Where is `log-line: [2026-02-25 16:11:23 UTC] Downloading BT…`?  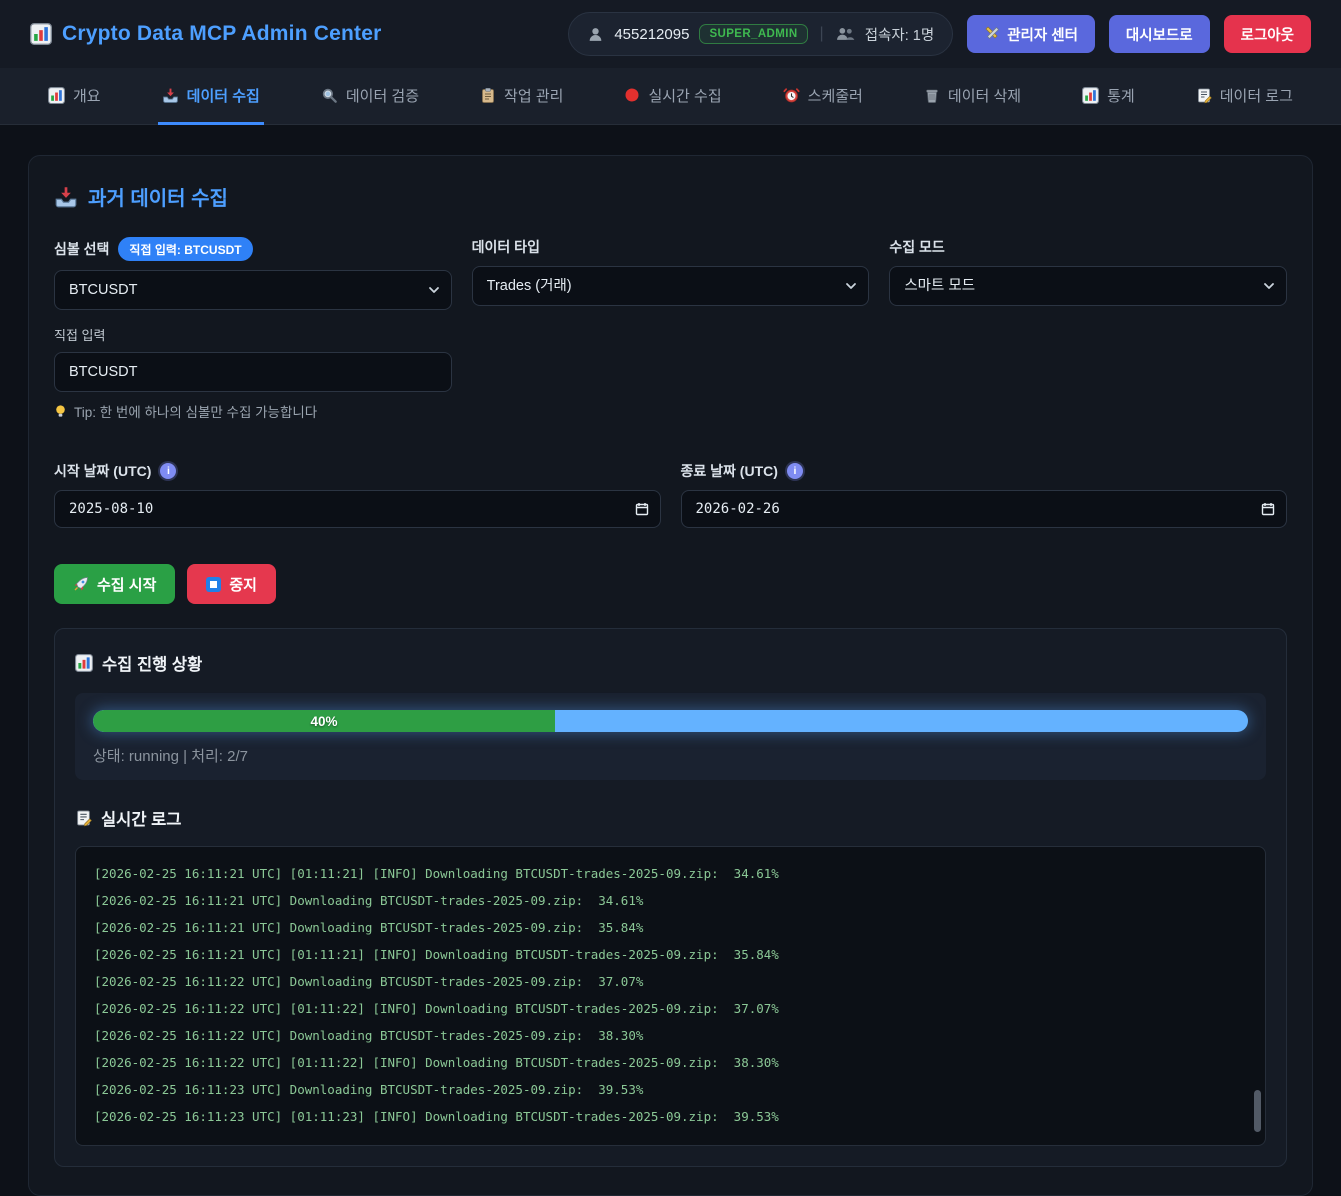 log-line: [2026-02-25 16:11:23 UTC] Downloading BT… is located at coordinates (369, 1089).